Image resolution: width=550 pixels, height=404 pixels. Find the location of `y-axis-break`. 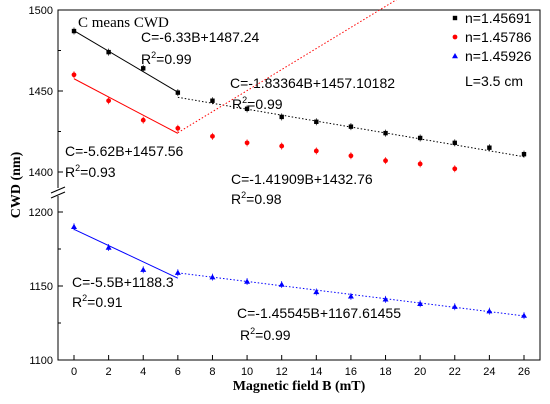

y-axis-break is located at coordinates (58, 192).